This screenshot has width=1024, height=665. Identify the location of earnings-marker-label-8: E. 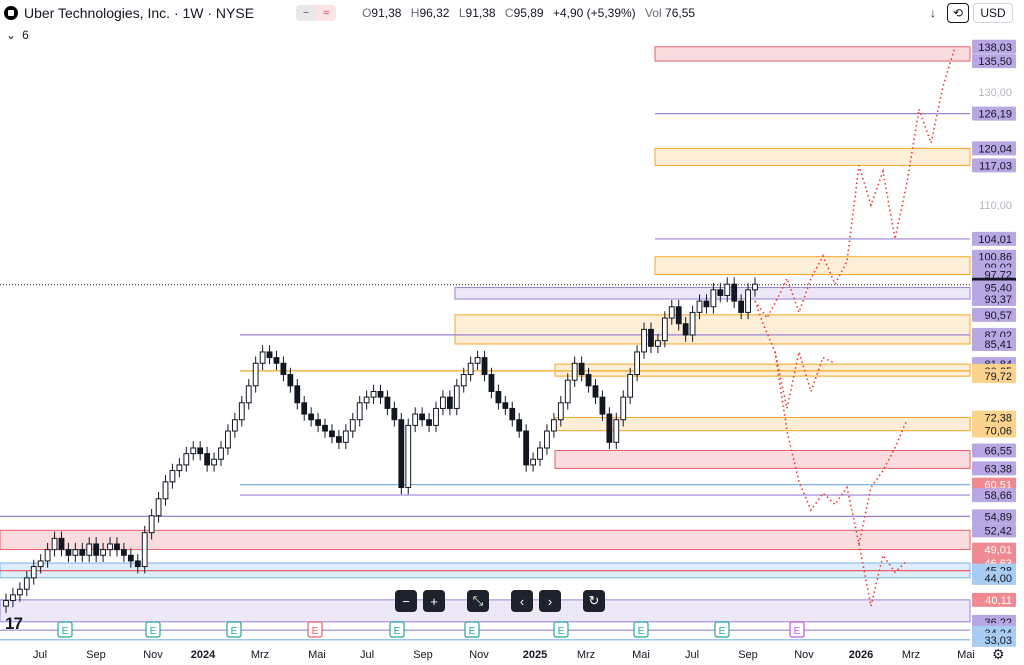
(722, 631).